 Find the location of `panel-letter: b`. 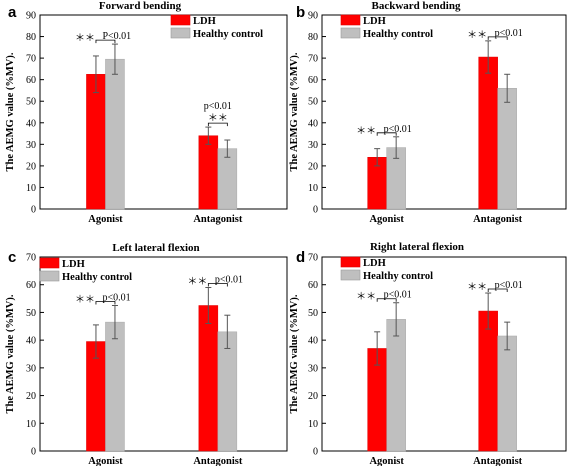

panel-letter: b is located at coordinates (300, 12).